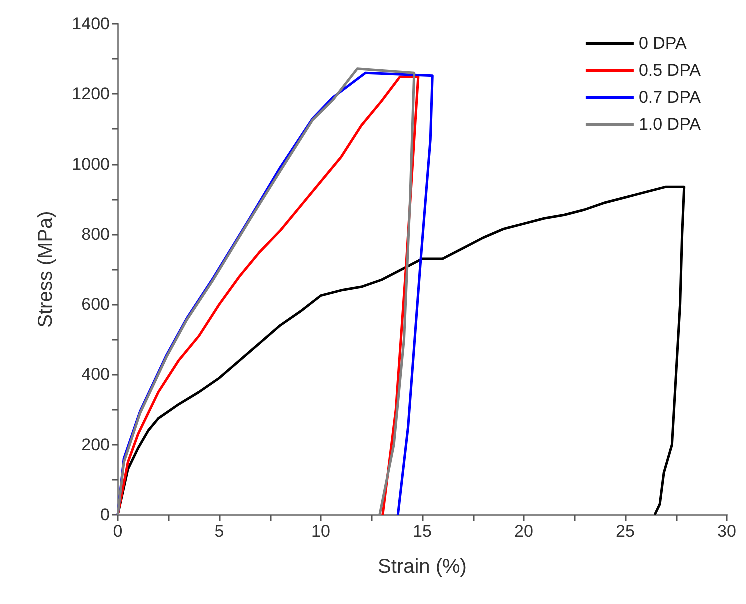 Image resolution: width=746 pixels, height=604 pixels. I want to click on y-axis-title: Stress (MPa), so click(46, 269).